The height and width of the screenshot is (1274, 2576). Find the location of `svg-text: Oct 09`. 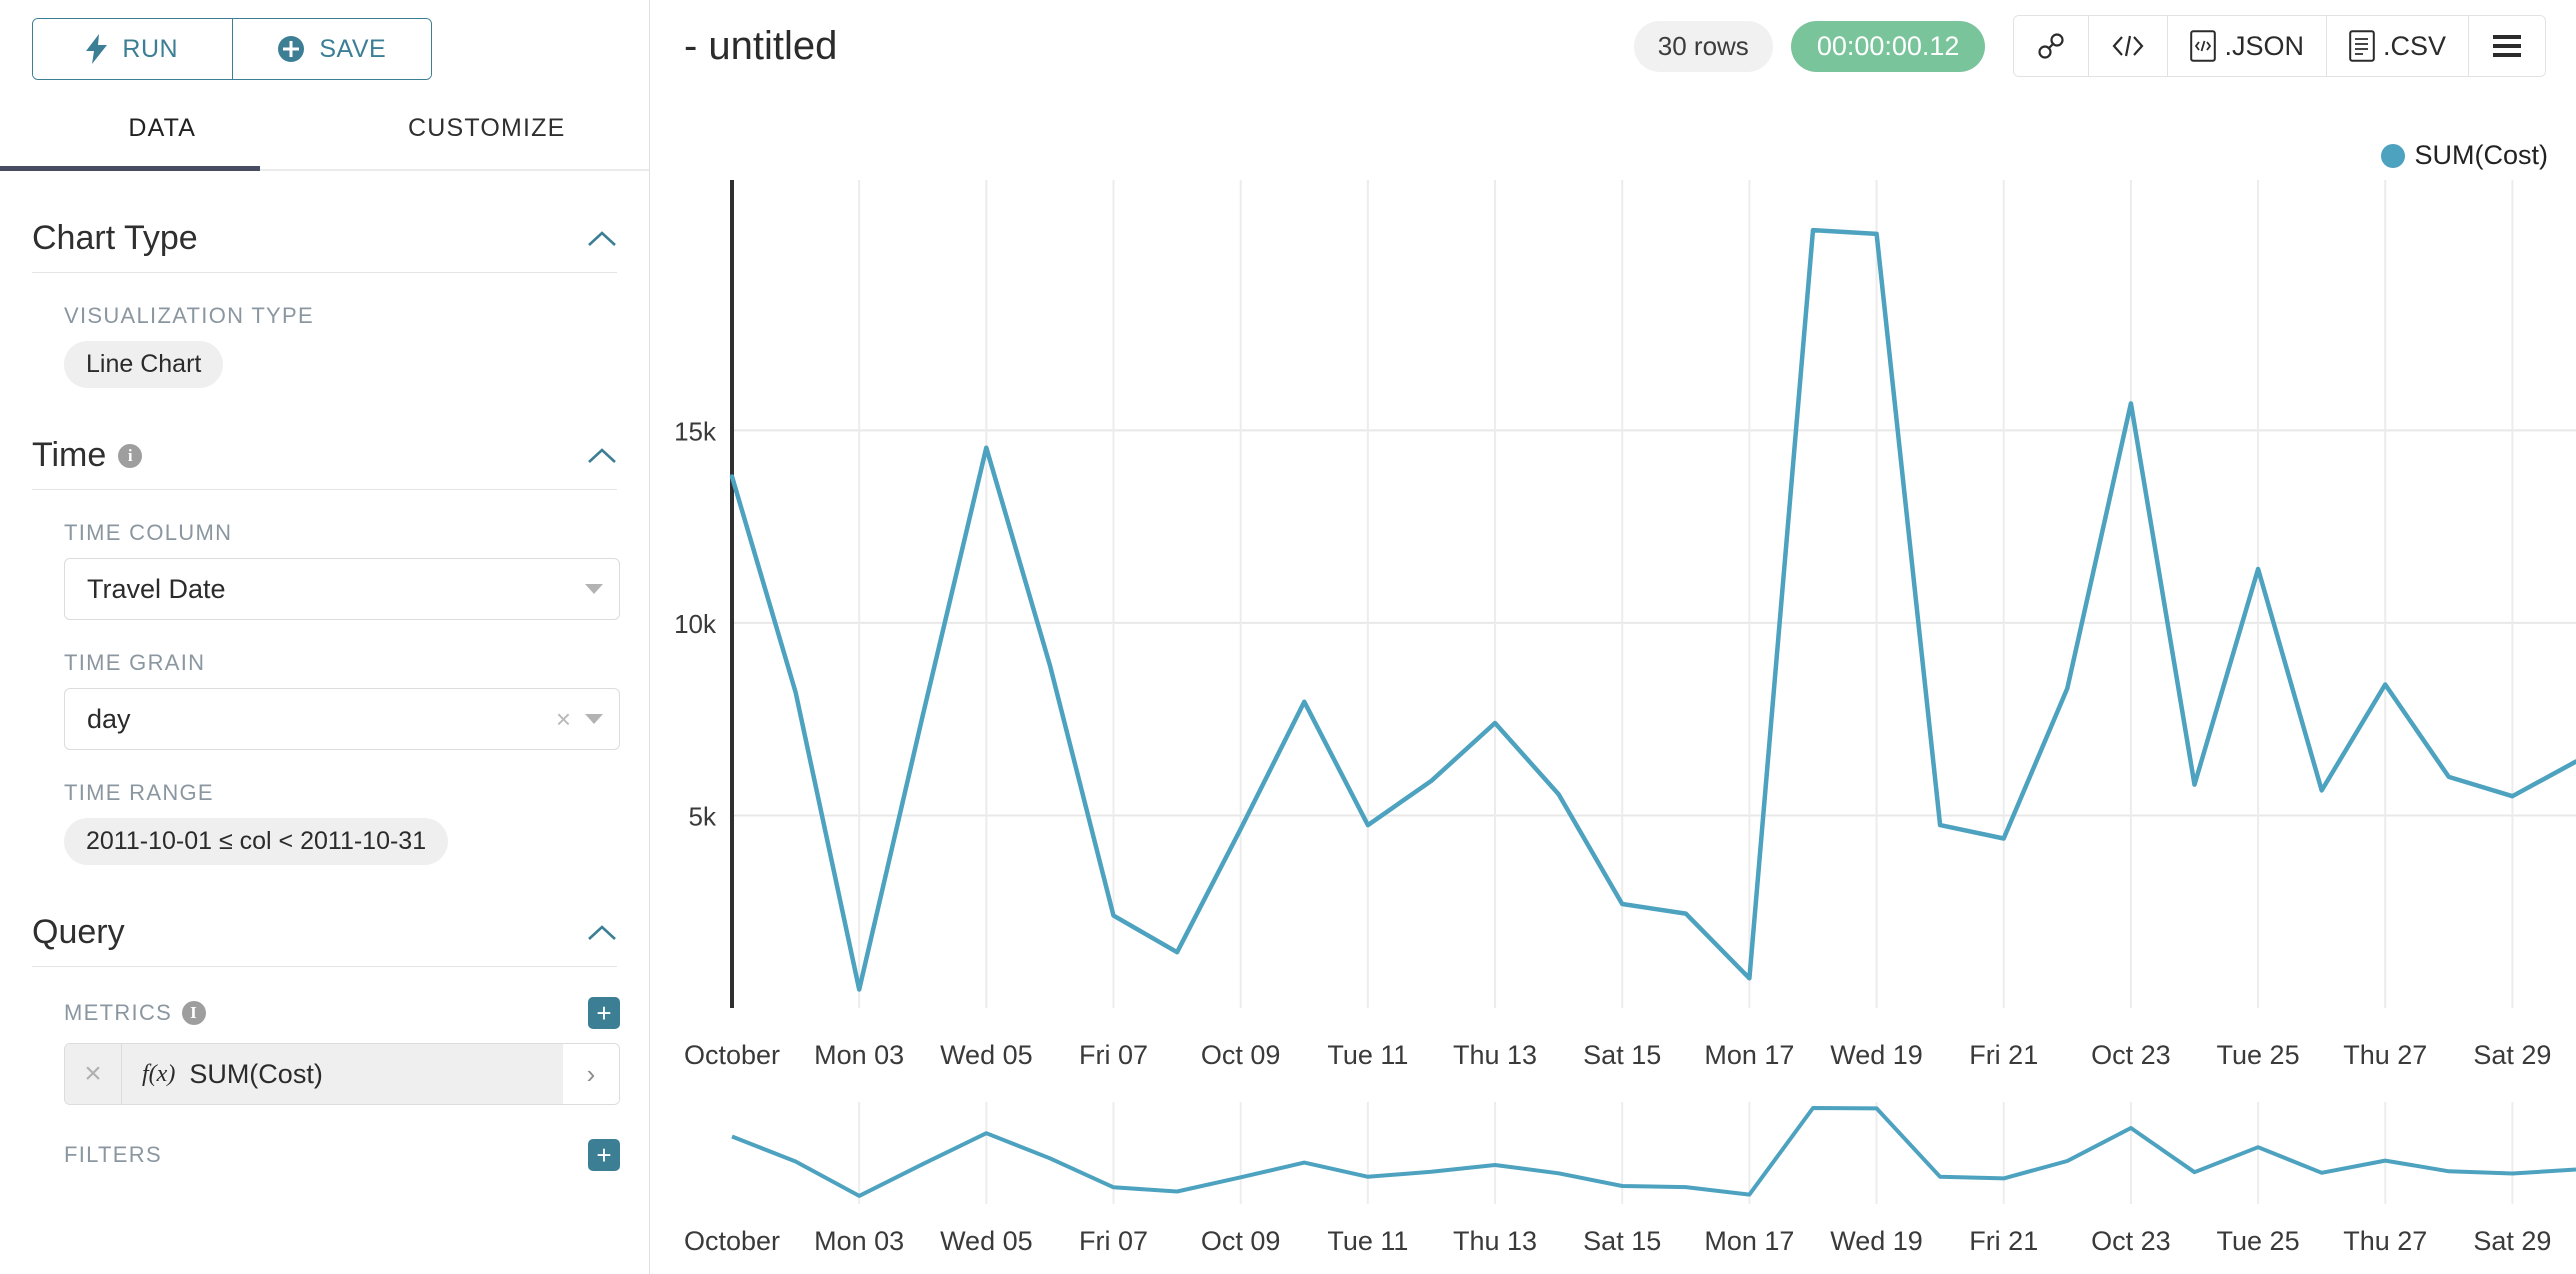

svg-text: Oct 09 is located at coordinates (1241, 1241).